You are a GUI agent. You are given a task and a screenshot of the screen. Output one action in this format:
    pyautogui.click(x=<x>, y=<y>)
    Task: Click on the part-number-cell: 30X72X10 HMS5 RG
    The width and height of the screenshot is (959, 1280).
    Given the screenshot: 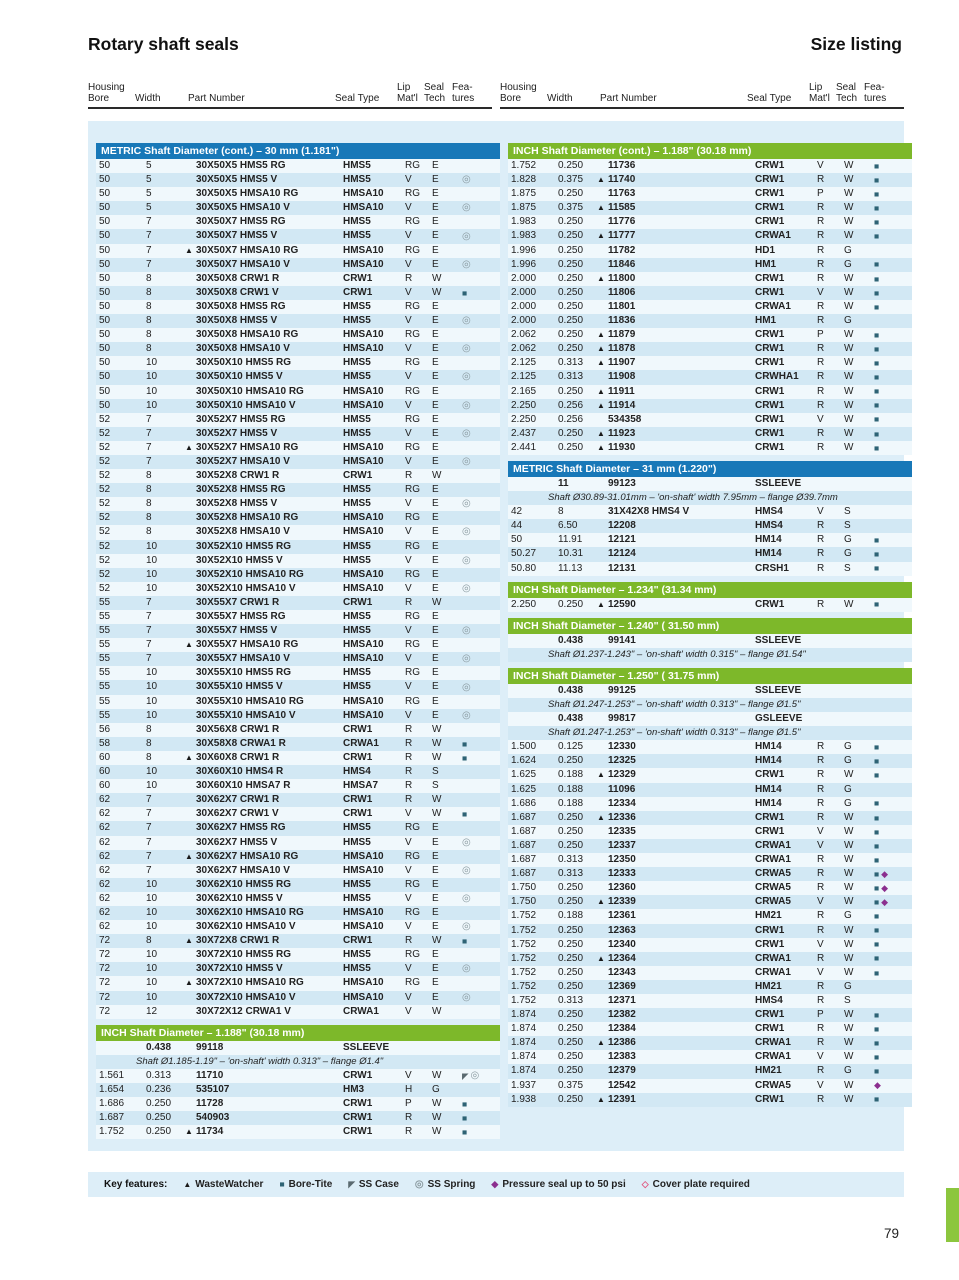 What is the action you would take?
    pyautogui.click(x=264, y=955)
    